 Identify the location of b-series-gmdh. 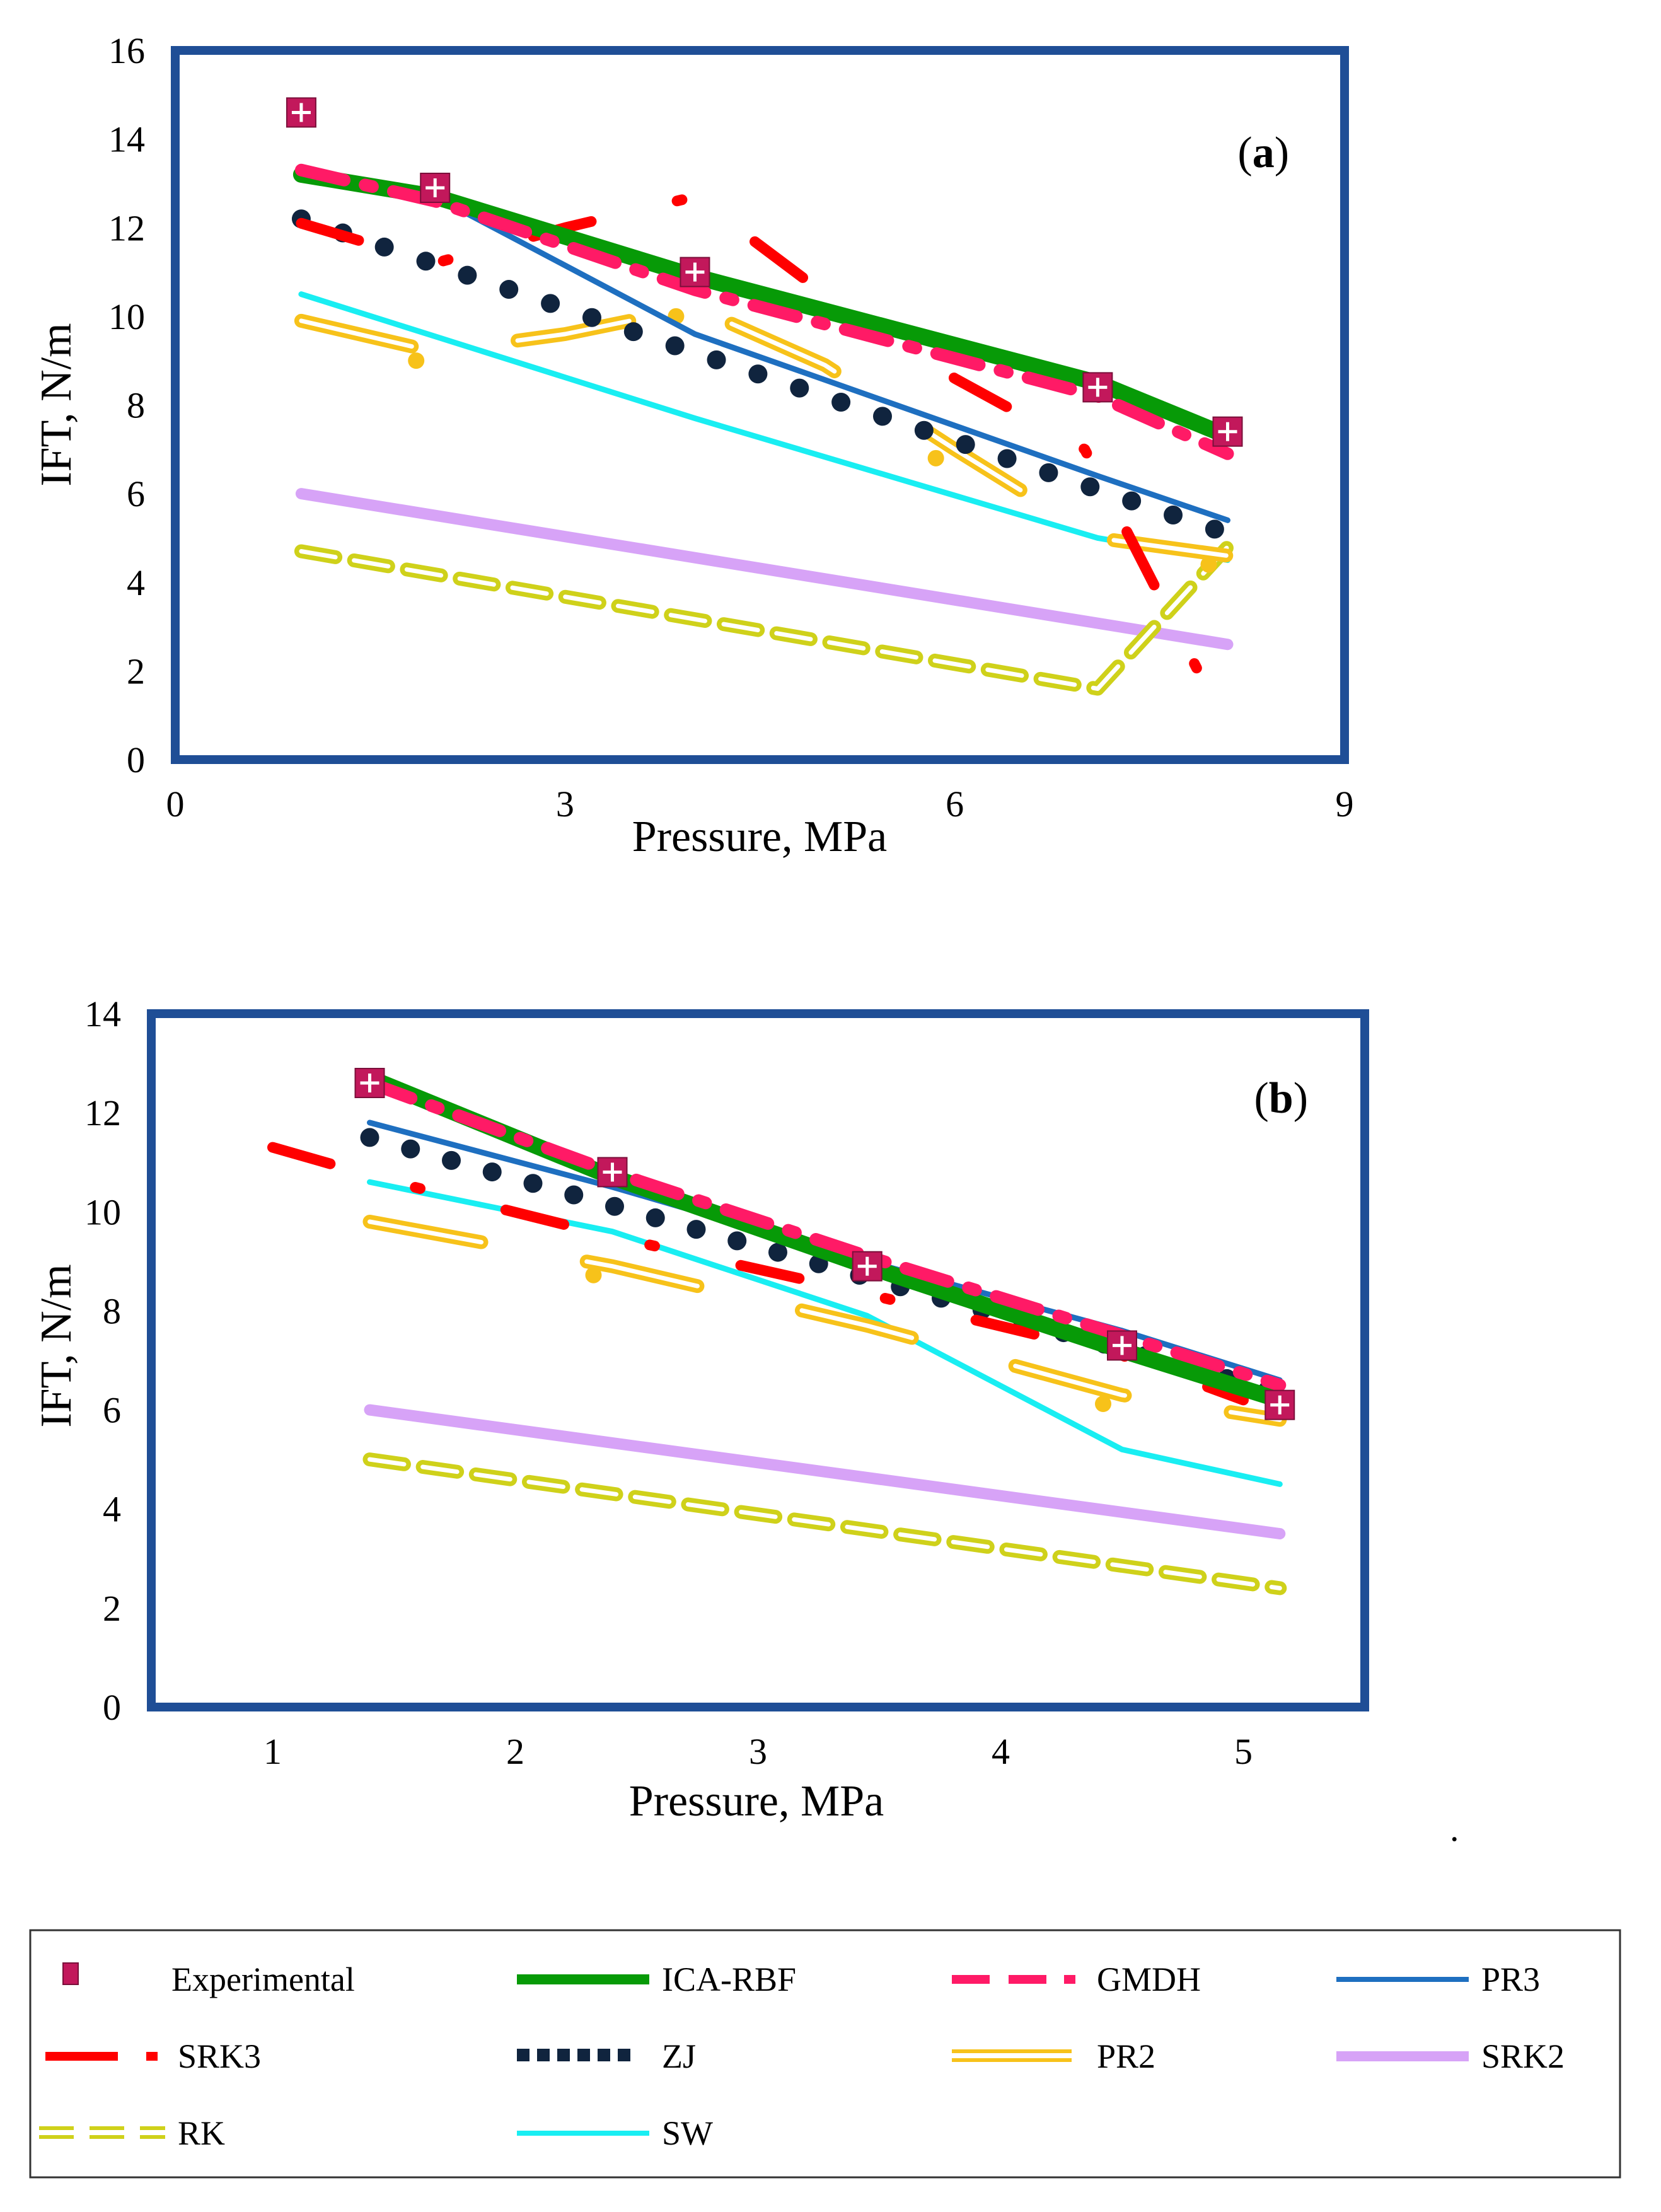
(825, 1234).